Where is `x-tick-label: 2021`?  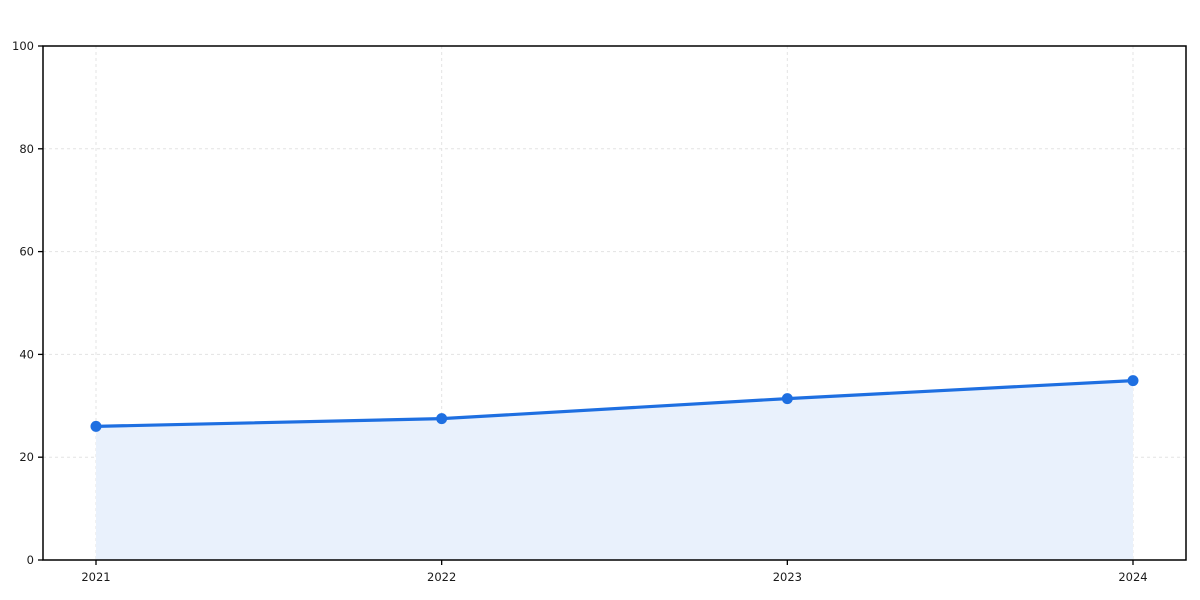
x-tick-label: 2021 is located at coordinates (95, 577).